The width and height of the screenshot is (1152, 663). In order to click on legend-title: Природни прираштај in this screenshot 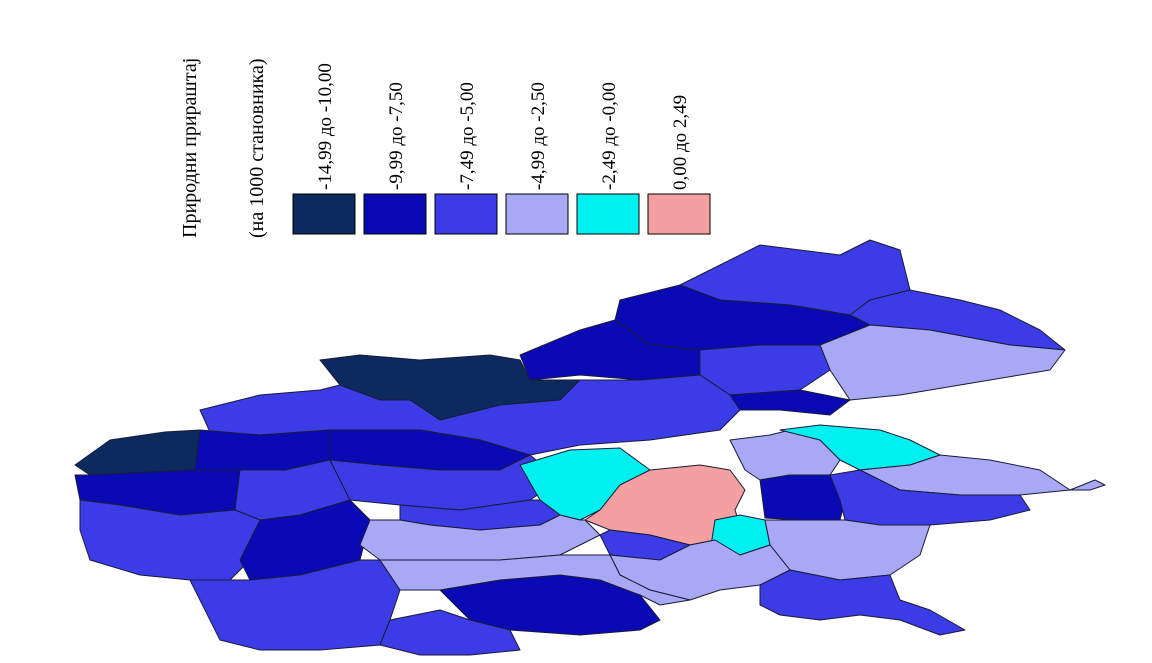, I will do `click(190, 148)`.